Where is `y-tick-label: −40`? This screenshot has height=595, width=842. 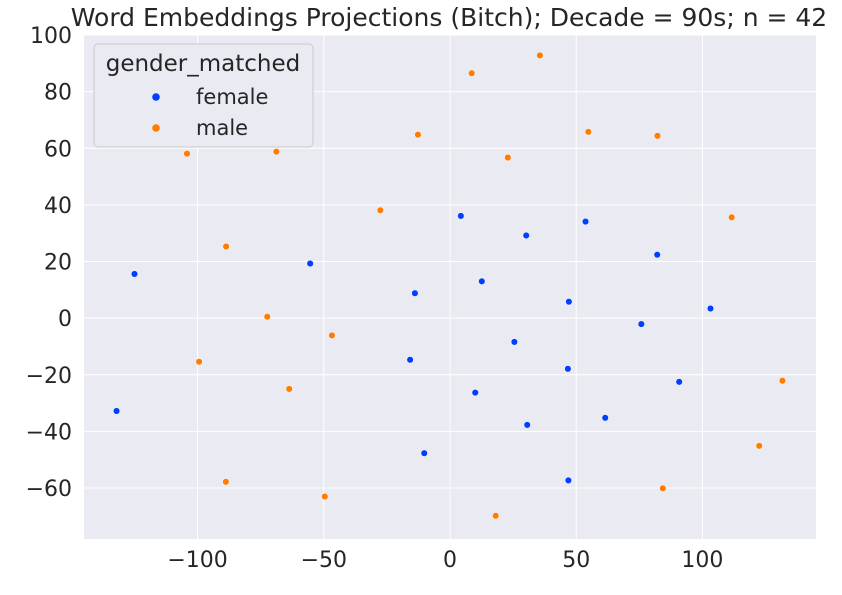
y-tick-label: −40 is located at coordinates (49, 432).